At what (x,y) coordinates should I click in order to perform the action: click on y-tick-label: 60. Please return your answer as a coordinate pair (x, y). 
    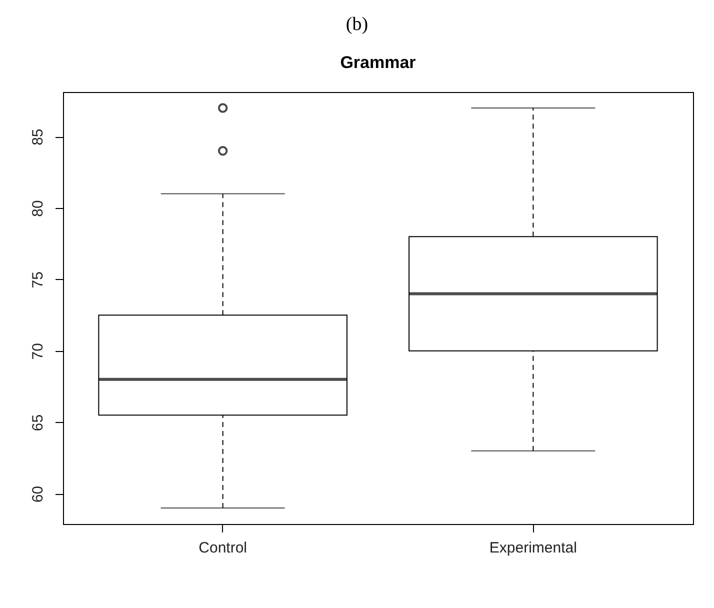
    Looking at the image, I should click on (38, 494).